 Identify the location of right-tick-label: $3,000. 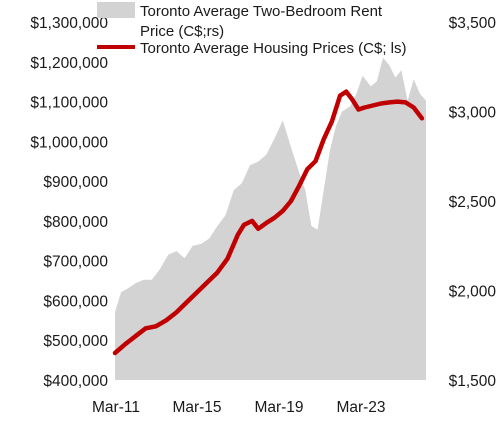
(473, 113).